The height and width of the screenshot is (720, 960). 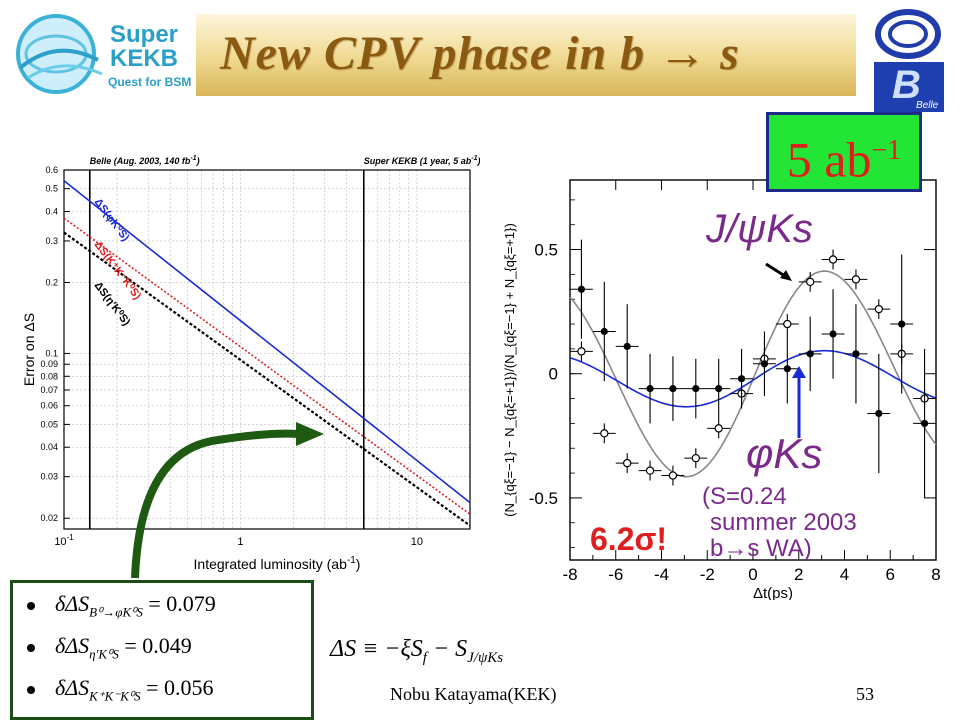 What do you see at coordinates (543, 498) in the screenshot?
I see `y-tick-label: -0.5` at bounding box center [543, 498].